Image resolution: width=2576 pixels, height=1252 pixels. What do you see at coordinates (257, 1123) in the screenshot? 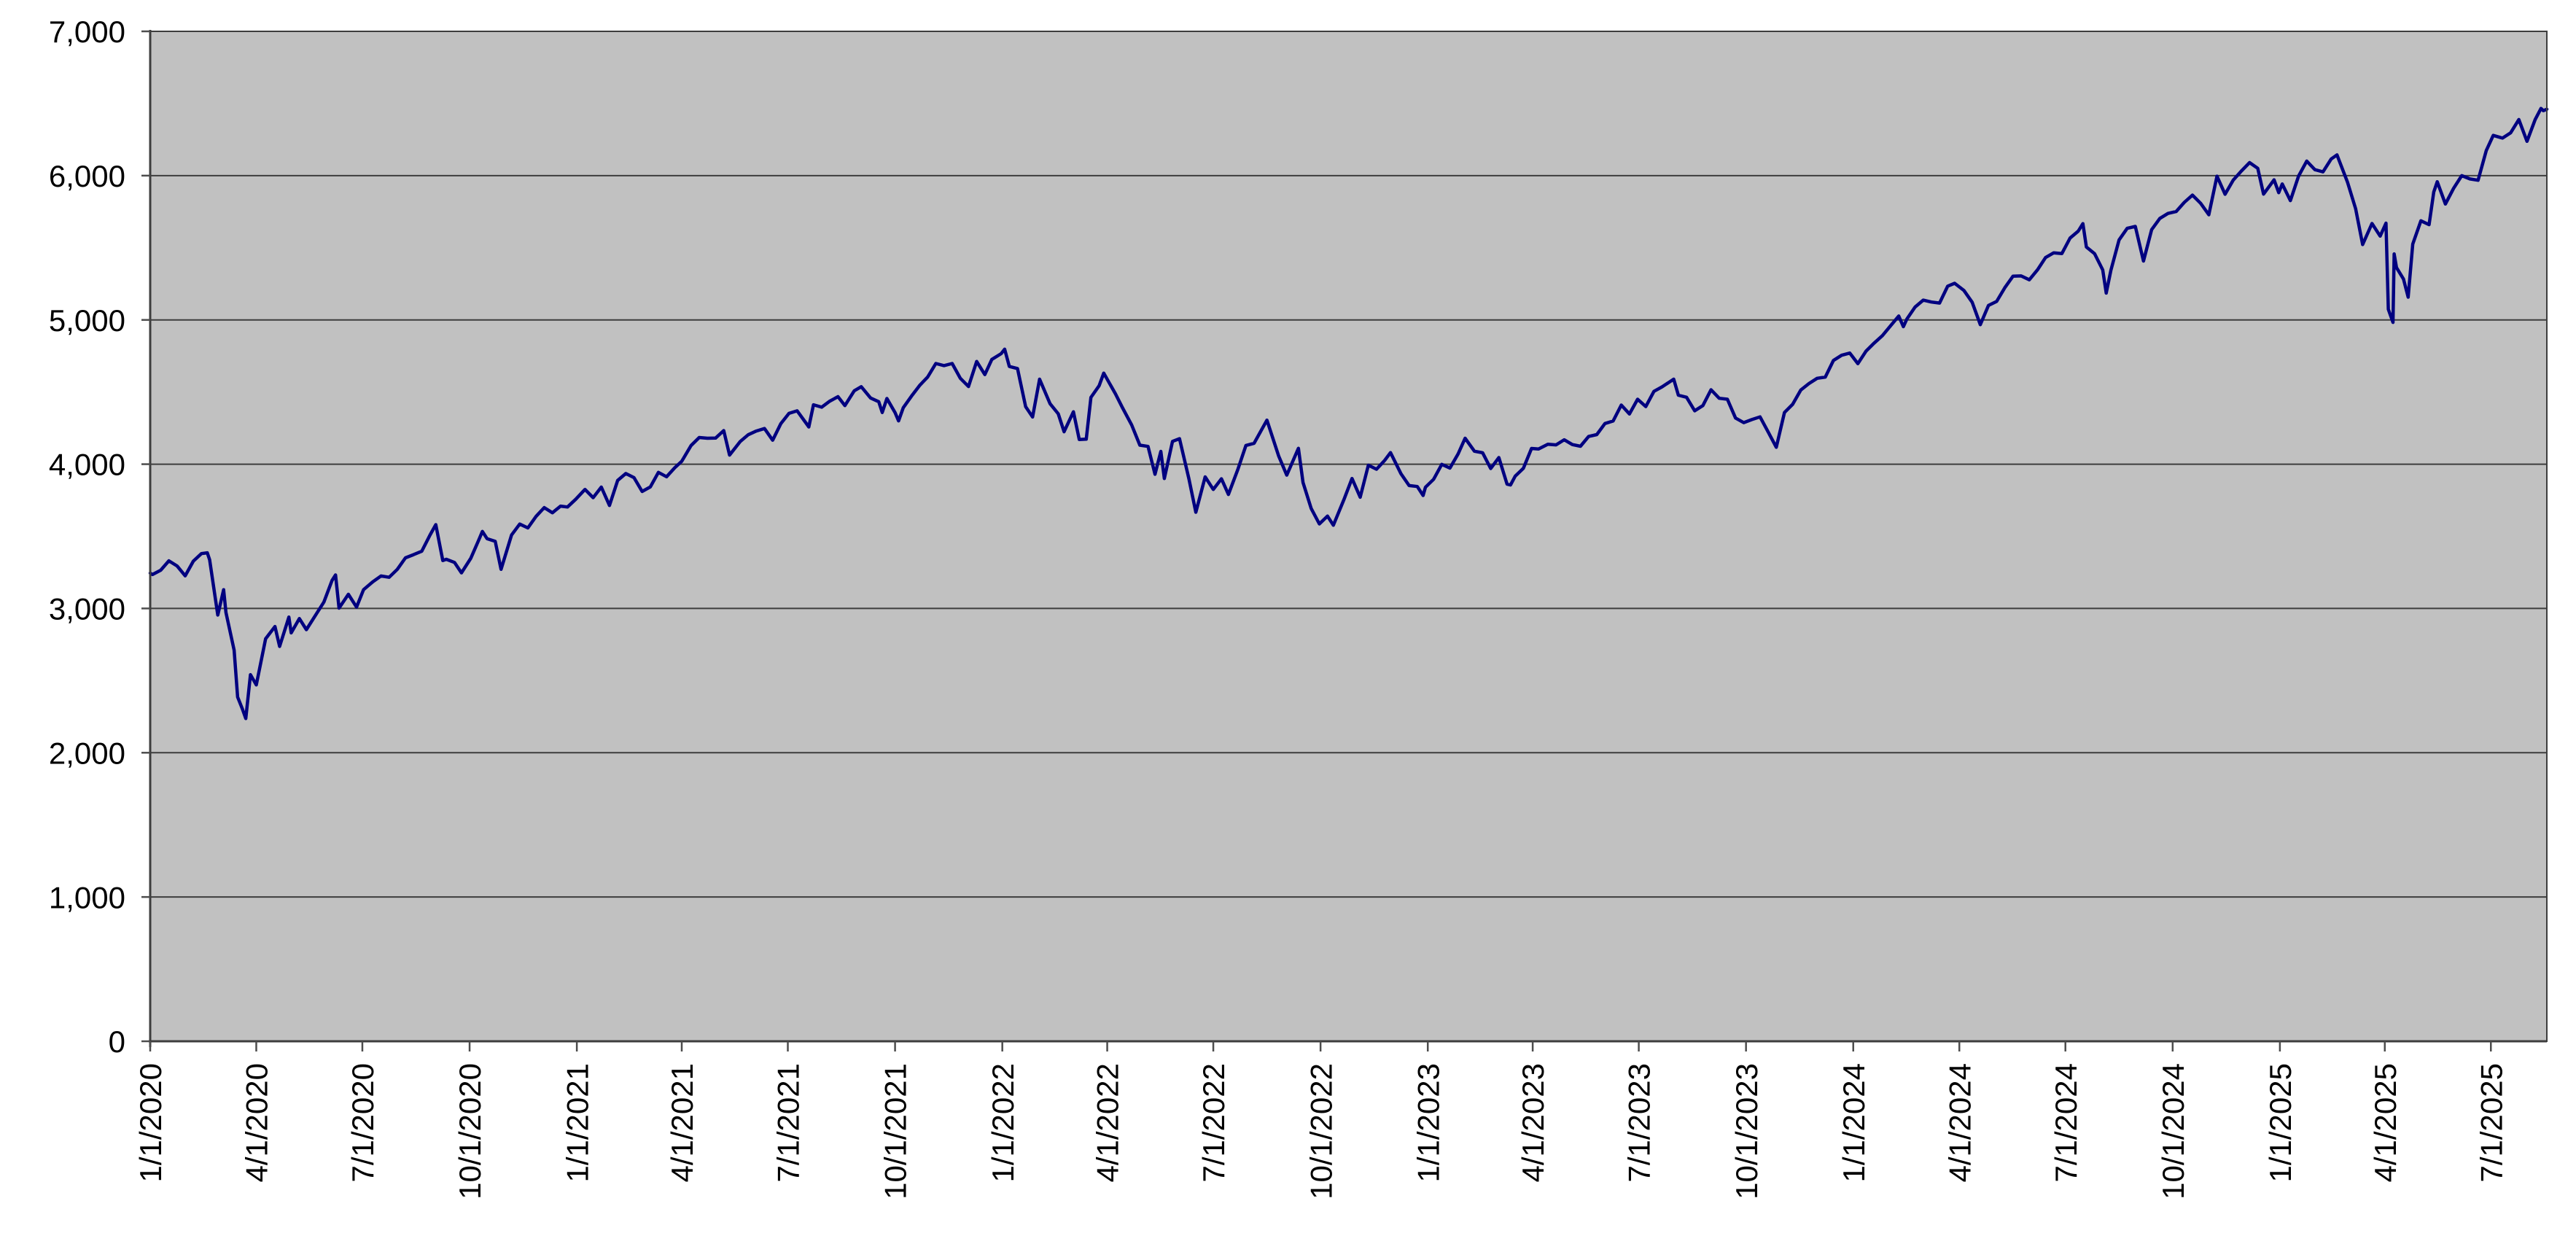
I see `x-tick-label: 4/1/2020` at bounding box center [257, 1123].